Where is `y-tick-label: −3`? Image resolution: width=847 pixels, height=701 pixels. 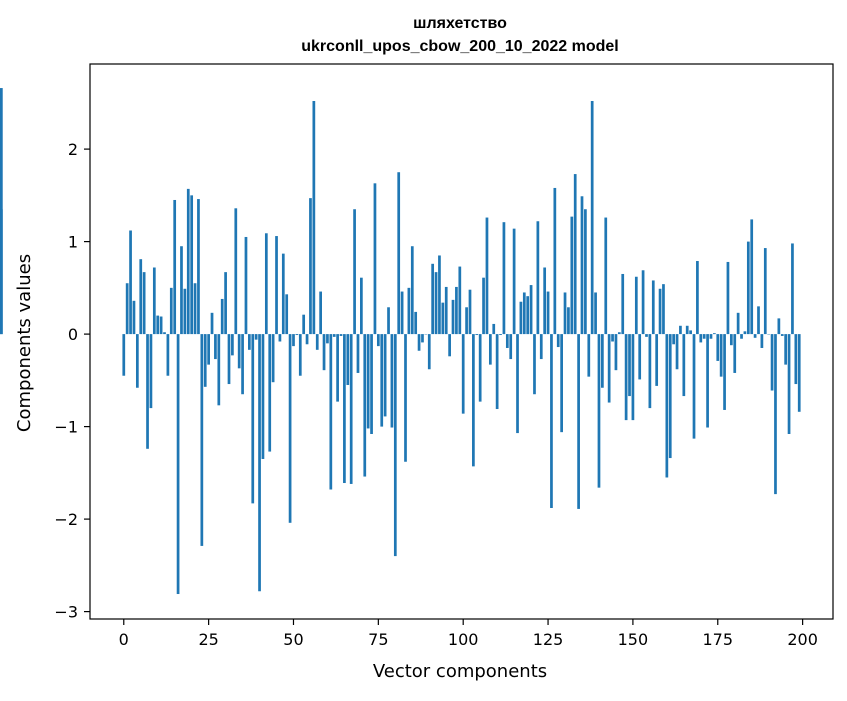
y-tick-label: −3 is located at coordinates (66, 612).